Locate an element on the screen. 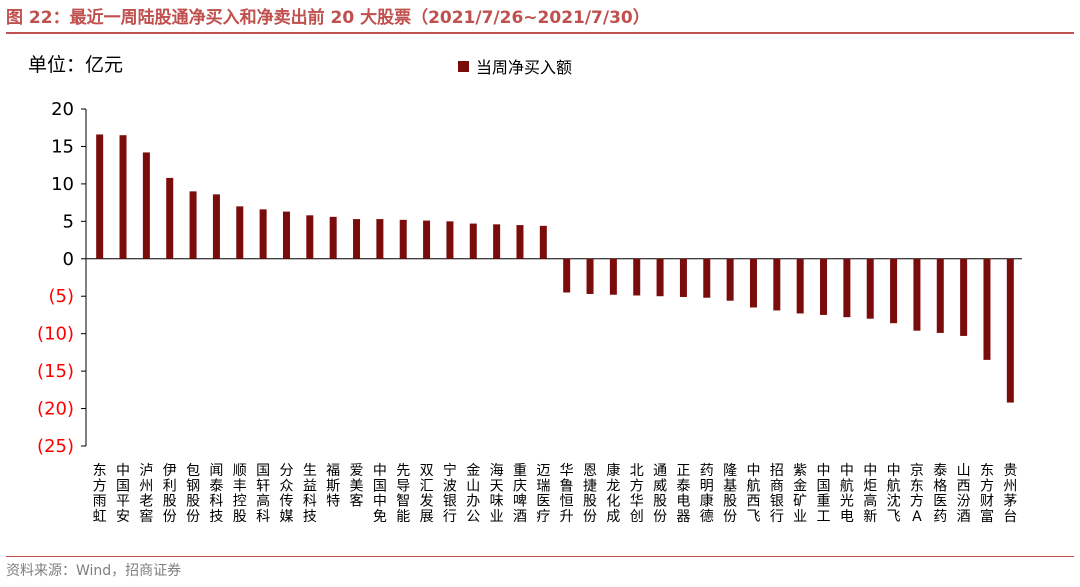  x-tick-label: 中国平安 is located at coordinates (123, 494).